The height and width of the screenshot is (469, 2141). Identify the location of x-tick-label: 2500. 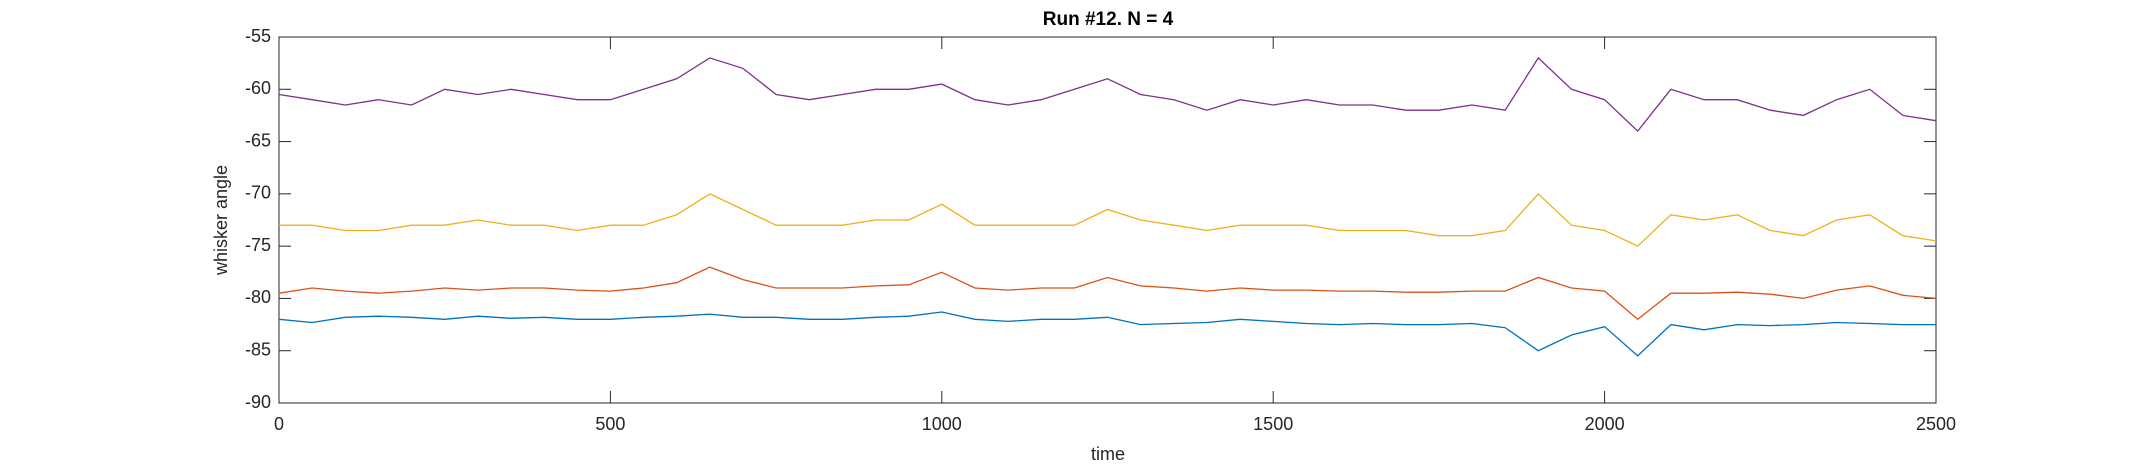
(1936, 424).